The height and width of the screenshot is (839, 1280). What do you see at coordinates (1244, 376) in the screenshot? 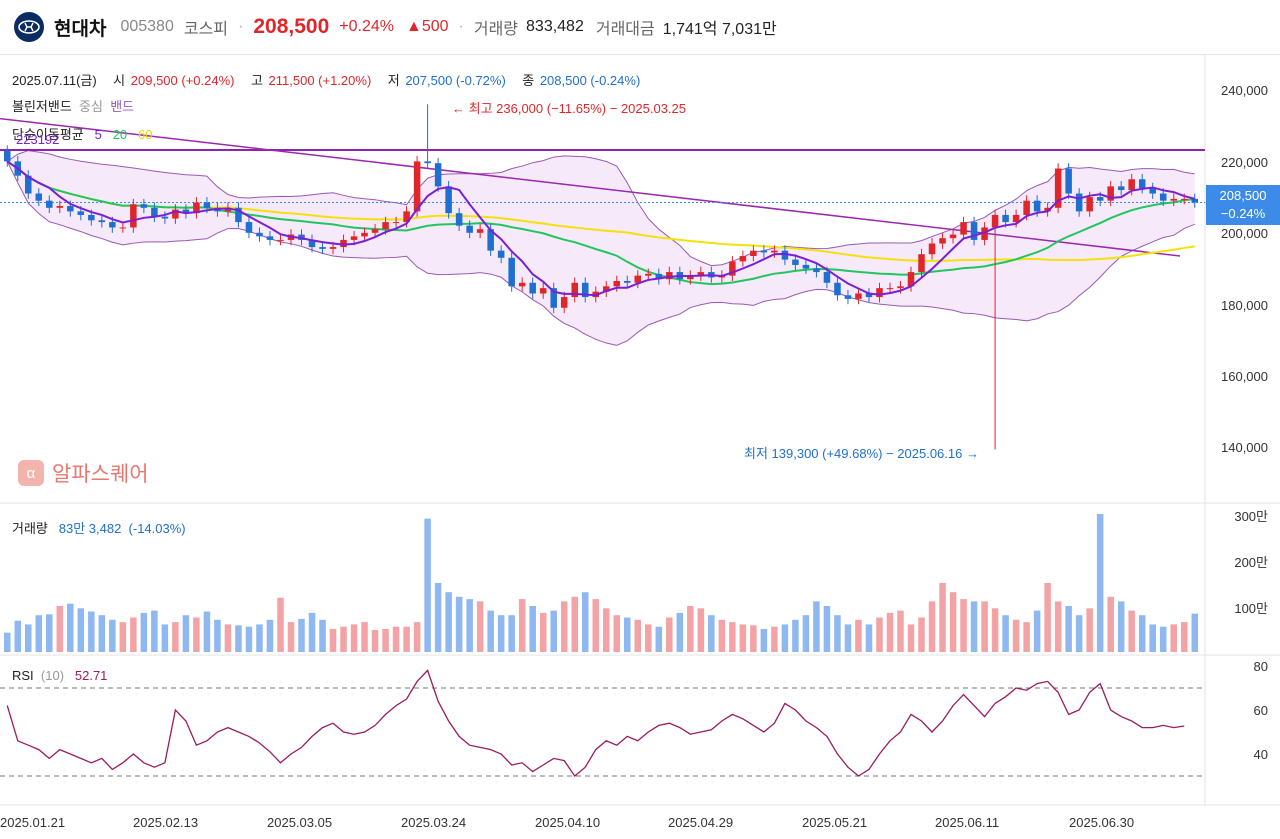
I see `price-axis-label: 160,000` at bounding box center [1244, 376].